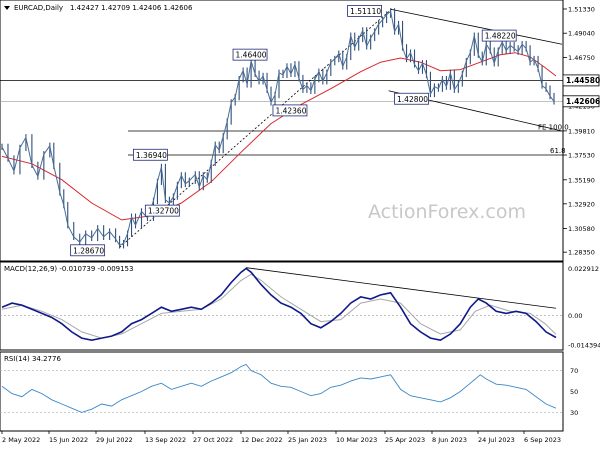 The image size is (600, 450). I want to click on annotation-label: 1.42800, so click(412, 99).